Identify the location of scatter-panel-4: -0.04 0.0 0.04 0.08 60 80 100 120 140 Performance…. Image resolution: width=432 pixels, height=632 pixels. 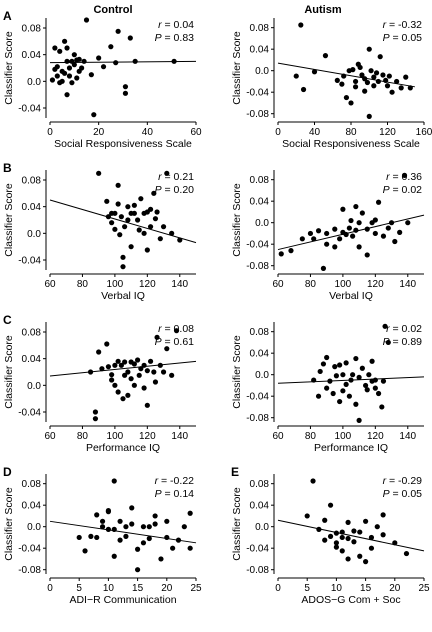
(100, 383).